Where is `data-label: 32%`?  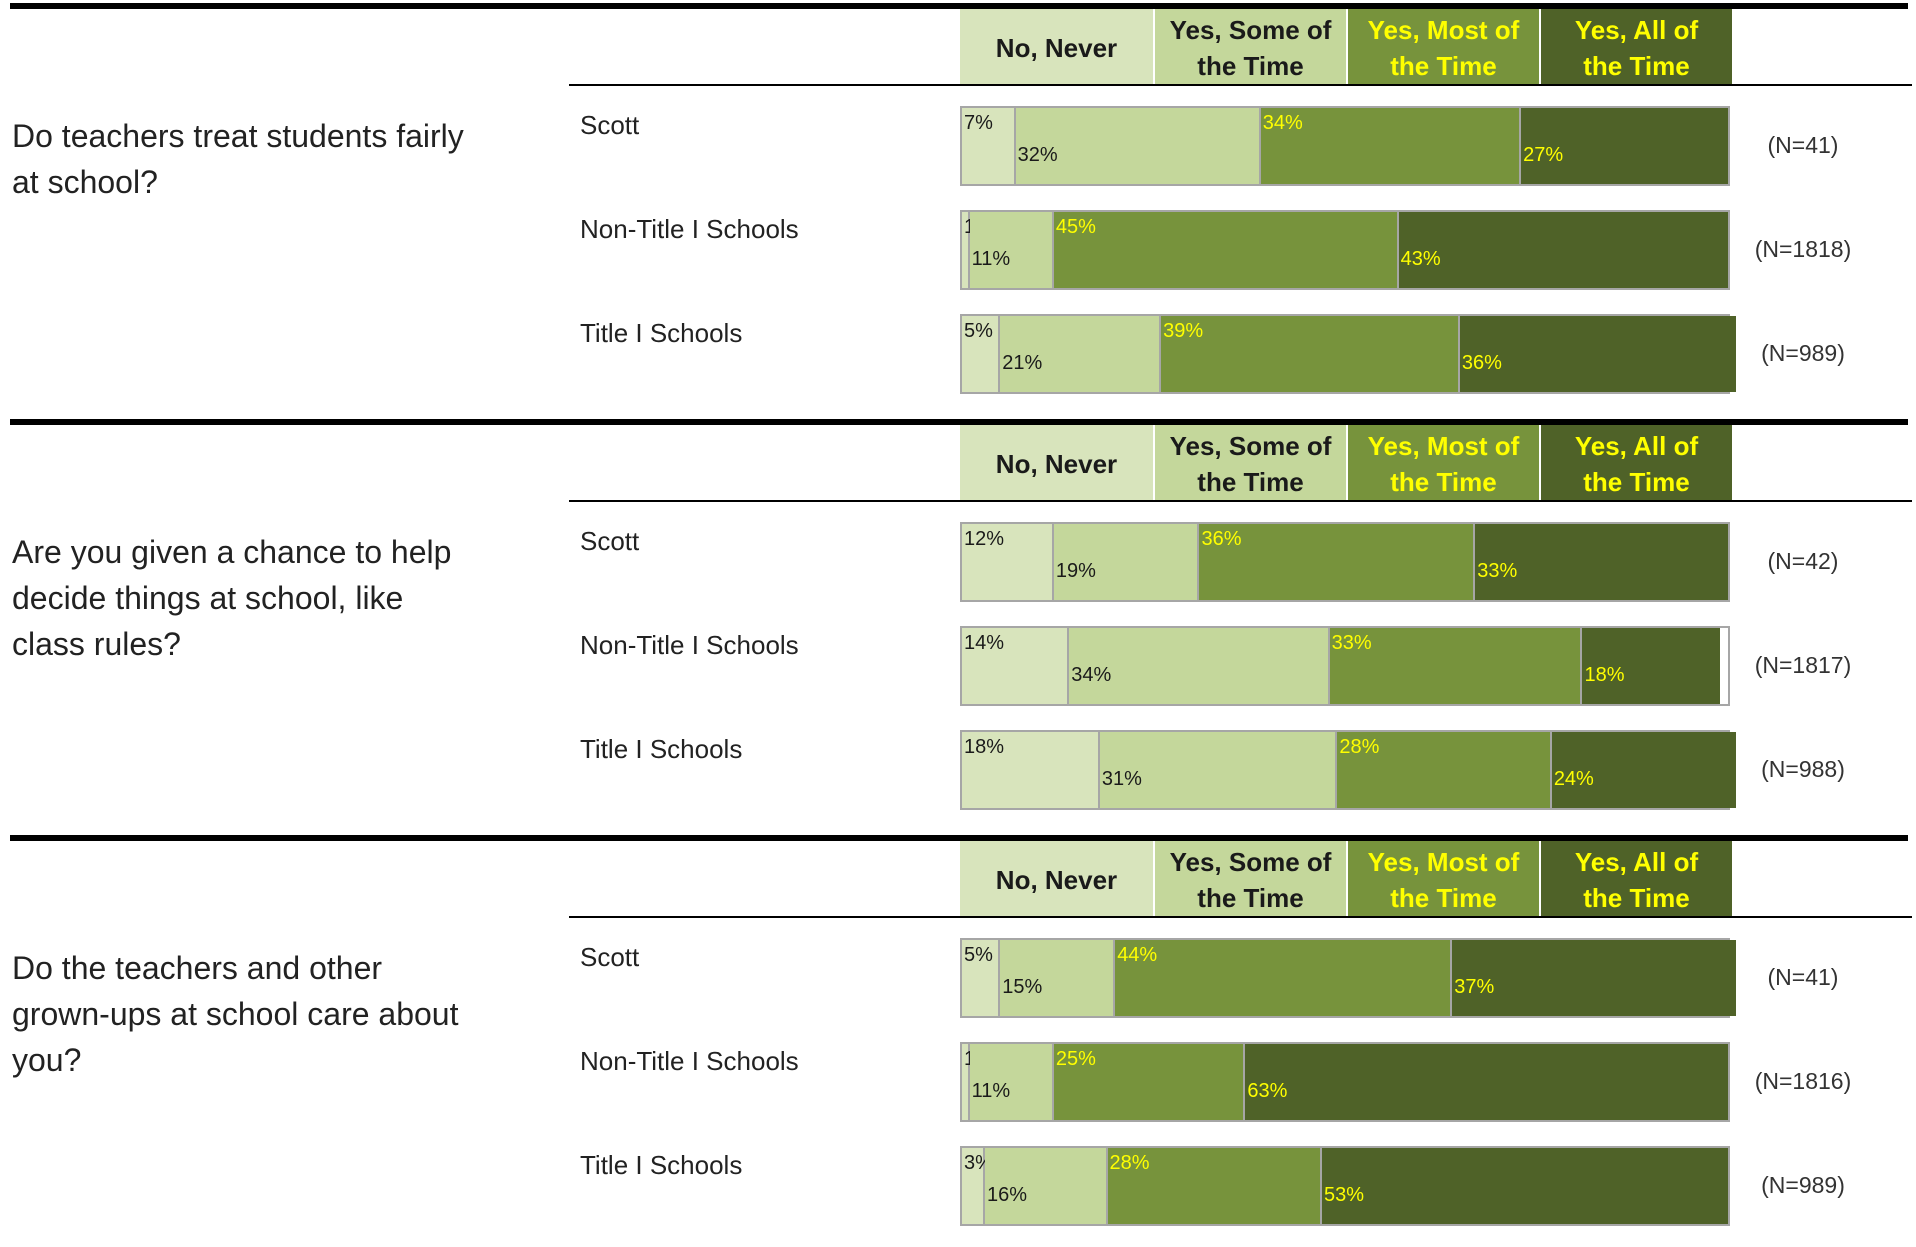 data-label: 32% is located at coordinates (1037, 155).